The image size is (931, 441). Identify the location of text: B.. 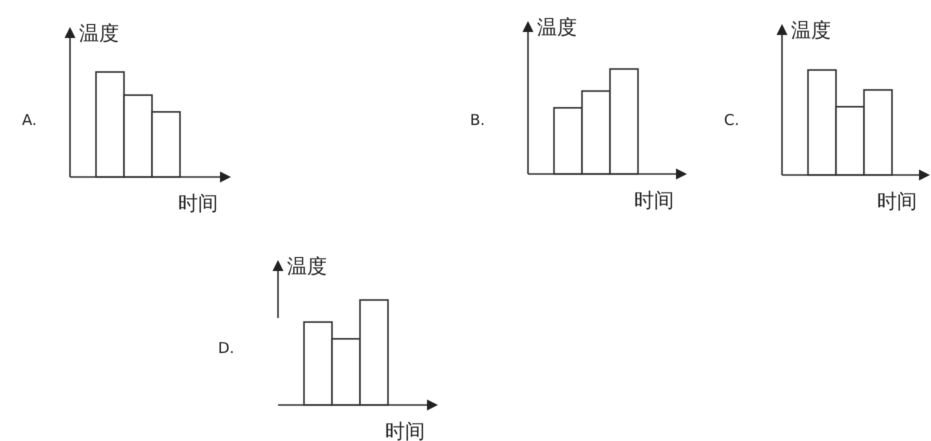
(478, 120).